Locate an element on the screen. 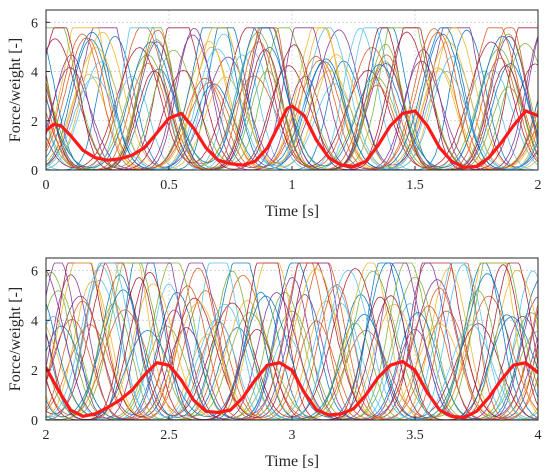 The image size is (550, 473). bottom-x-tick-label: 3 is located at coordinates (292, 435).